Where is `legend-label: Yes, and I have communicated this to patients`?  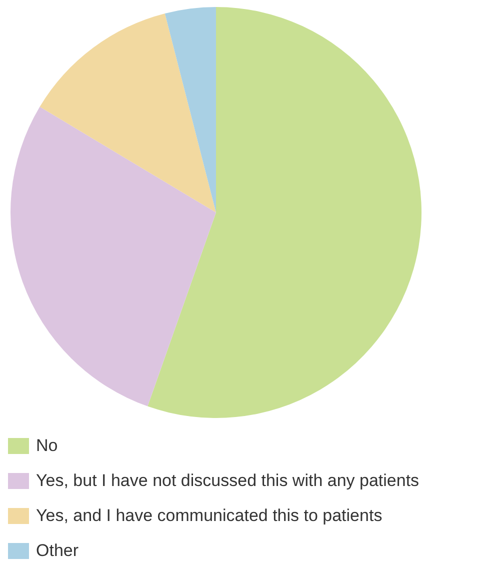
legend-label: Yes, and I have communicated this to patients is located at coordinates (209, 516).